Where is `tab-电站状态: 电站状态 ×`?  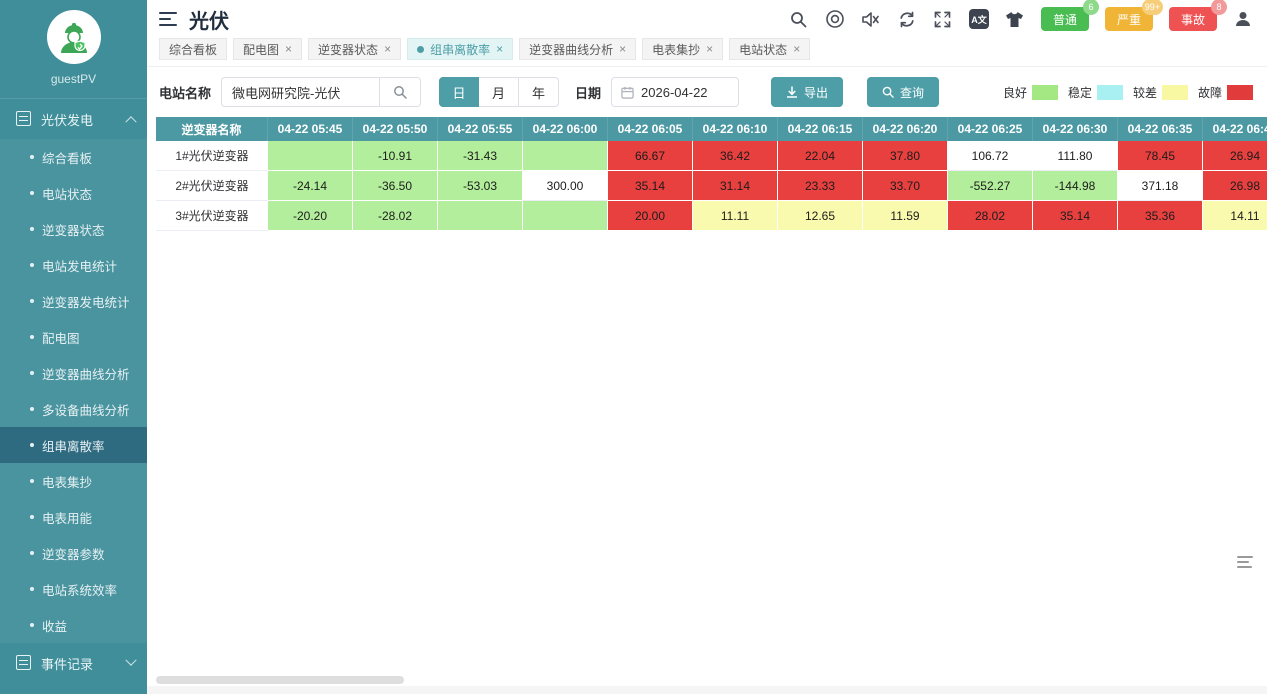 tab-电站状态: 电站状态 × is located at coordinates (770, 49).